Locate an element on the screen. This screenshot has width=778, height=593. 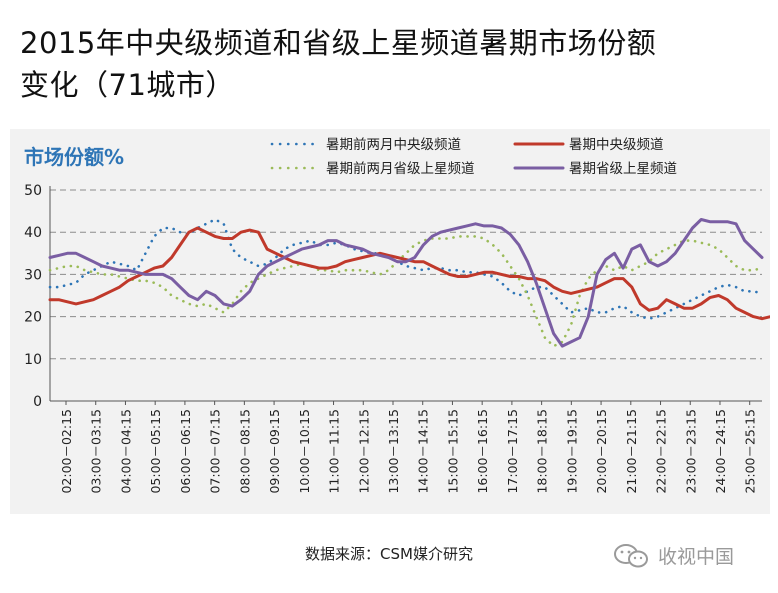
data-source-note: 数据来源：CSM媒介研究 is located at coordinates (389, 554).